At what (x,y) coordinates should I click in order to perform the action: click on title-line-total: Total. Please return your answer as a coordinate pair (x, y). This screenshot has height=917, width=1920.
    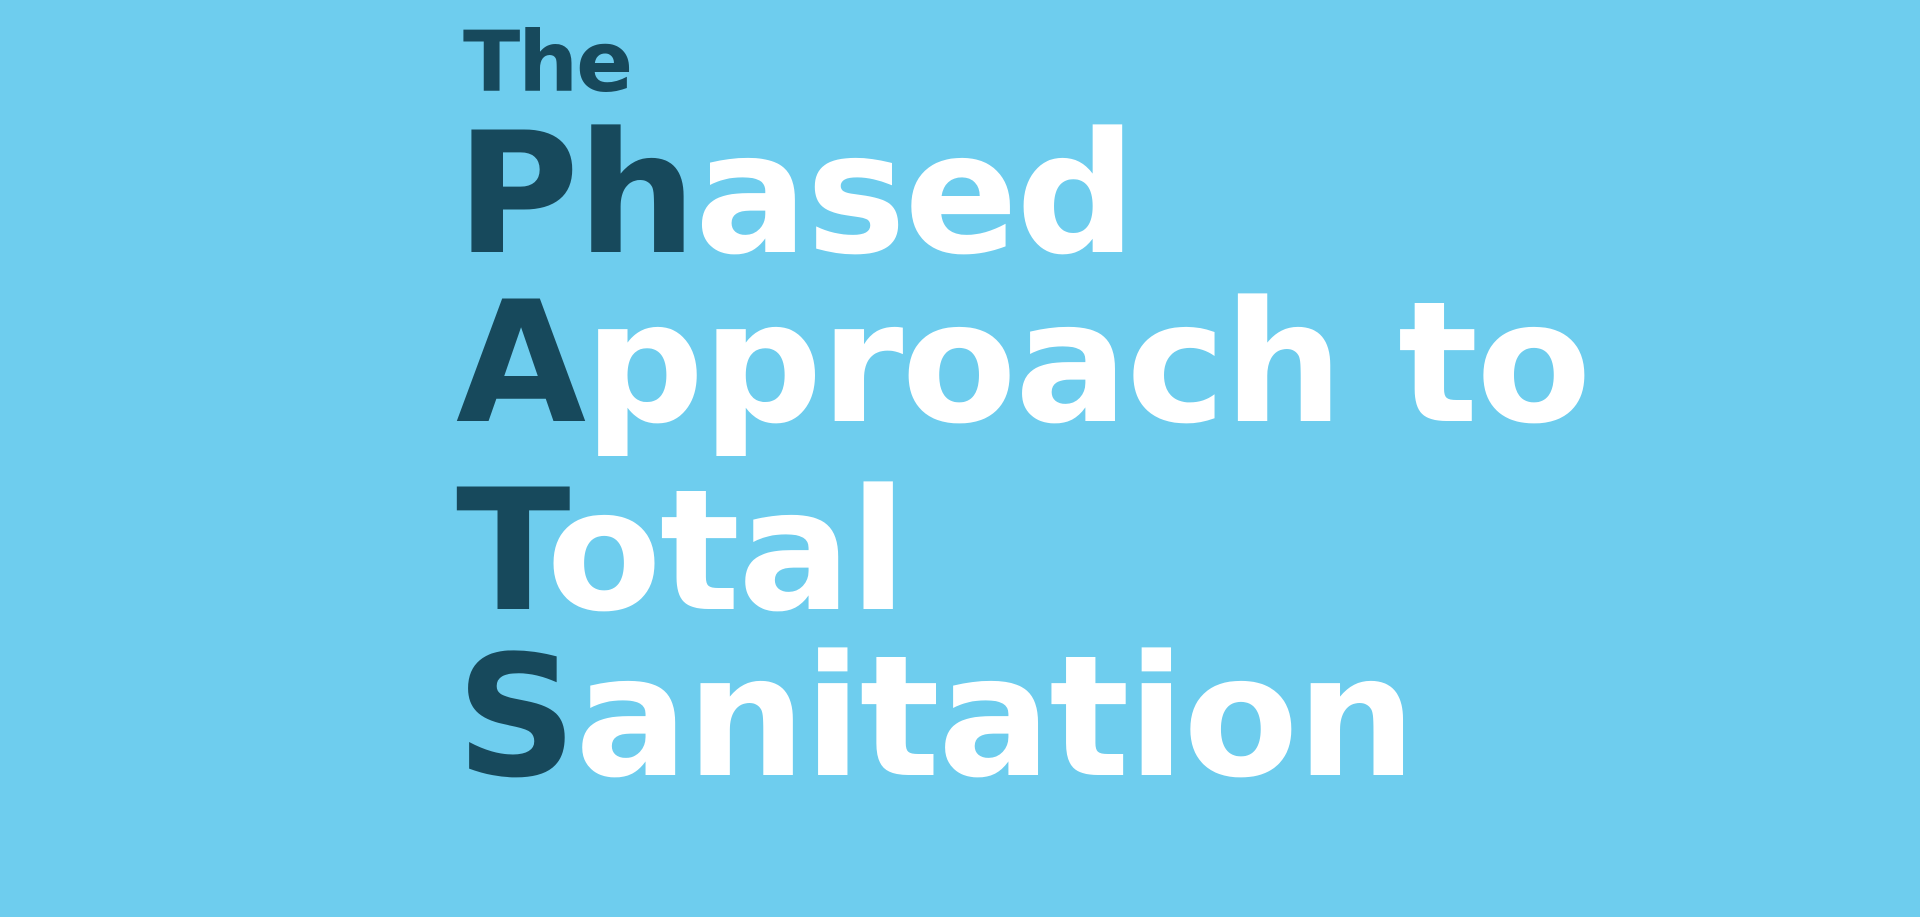
    Looking at the image, I should click on (681, 551).